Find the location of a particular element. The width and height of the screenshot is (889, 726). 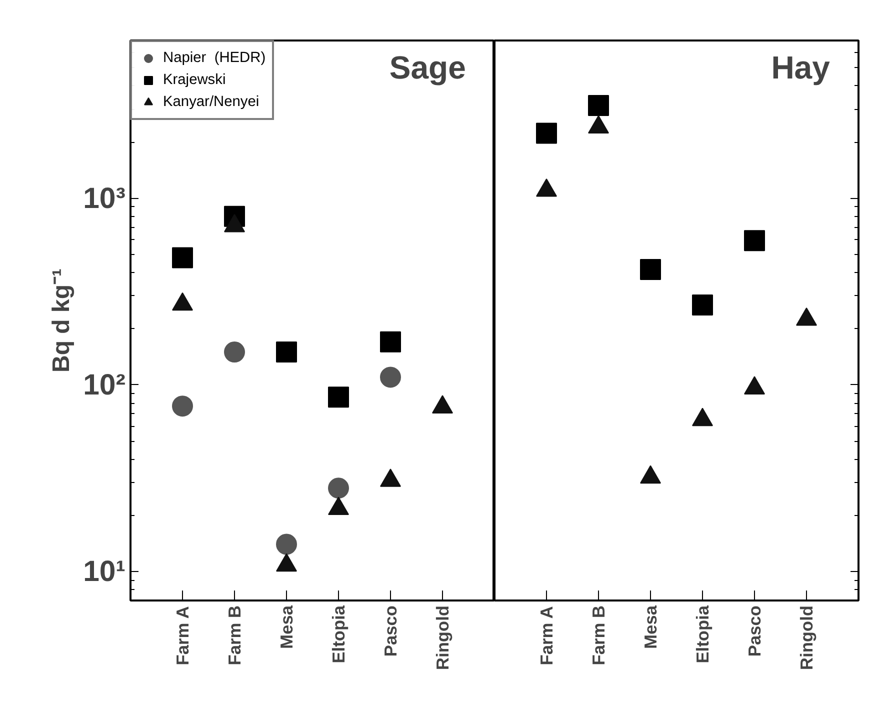

legend-label: Napier (HEDR) is located at coordinates (214, 58).